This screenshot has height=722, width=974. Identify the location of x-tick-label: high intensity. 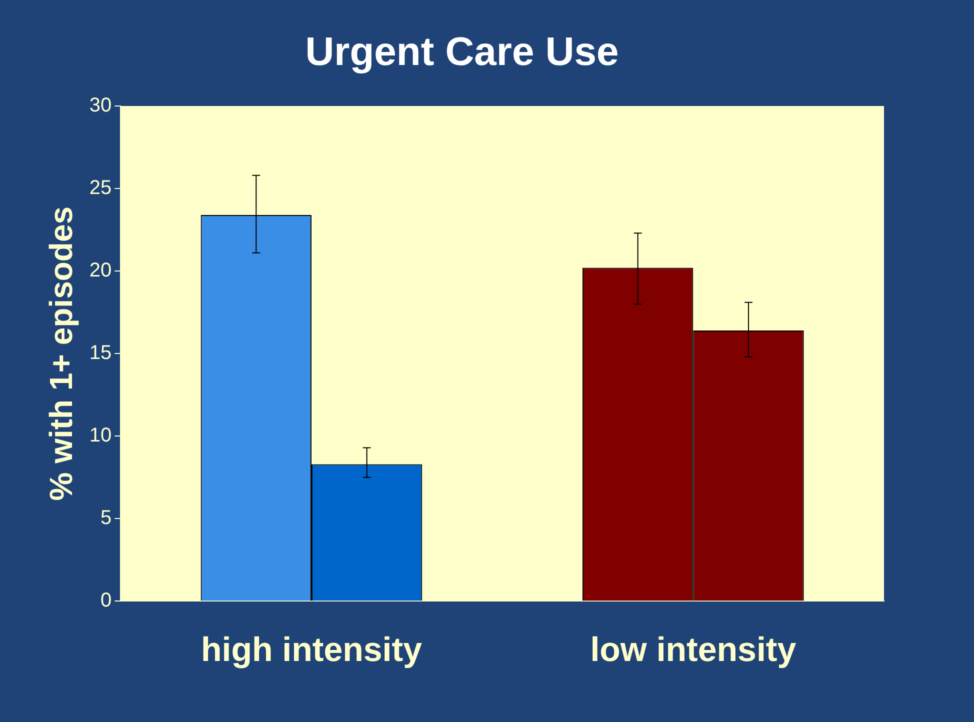
(311, 649).